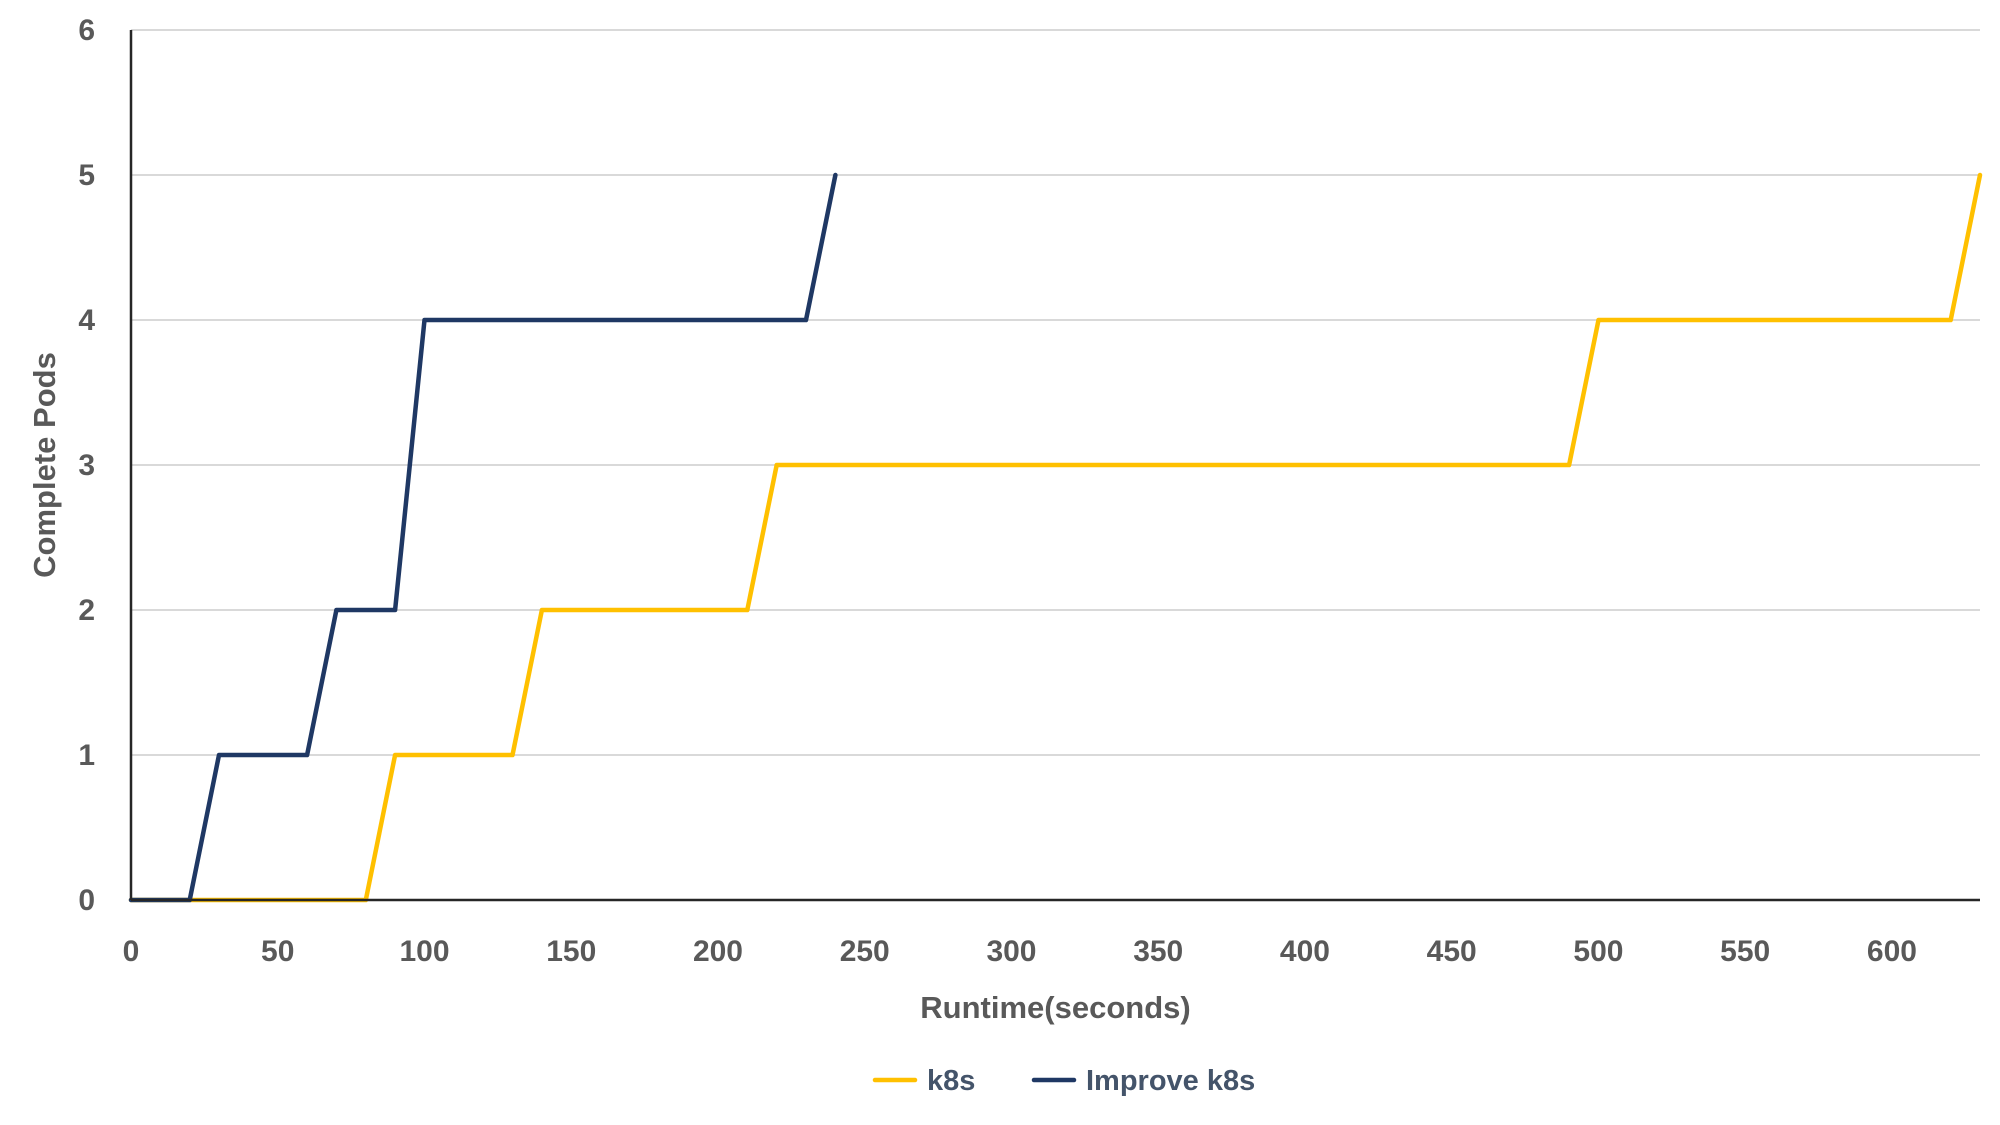 Image resolution: width=2000 pixels, height=1125 pixels. Describe the element at coordinates (1598, 951) in the screenshot. I see `x-tick-label-500: 500` at that location.